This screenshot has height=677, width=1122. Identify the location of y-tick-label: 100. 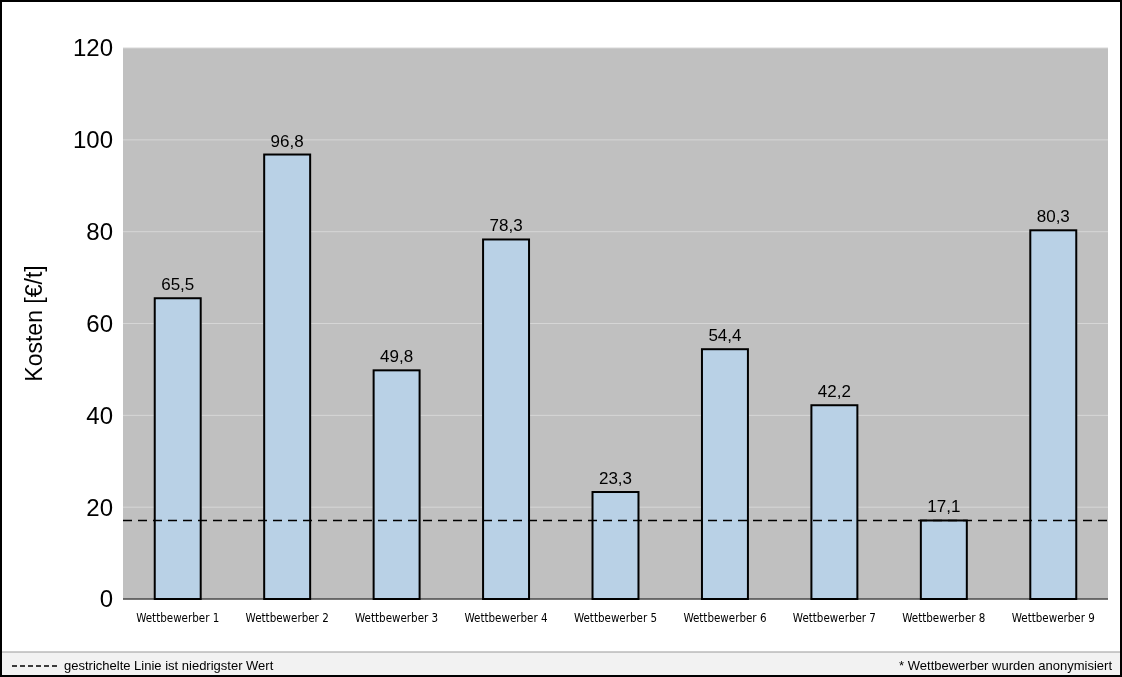
(92, 140).